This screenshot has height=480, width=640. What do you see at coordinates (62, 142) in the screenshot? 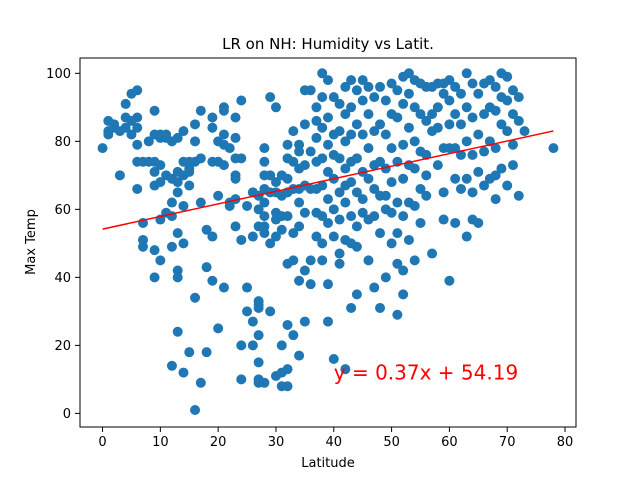
I see `y-tick-label: 80` at bounding box center [62, 142].